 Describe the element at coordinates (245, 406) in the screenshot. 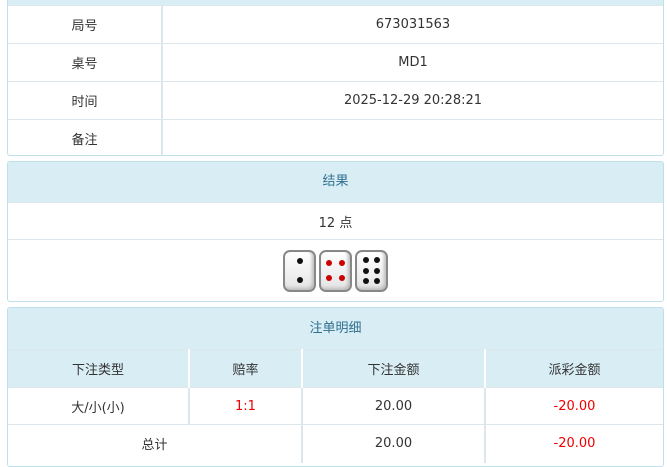

I see `odds: 1:1` at that location.